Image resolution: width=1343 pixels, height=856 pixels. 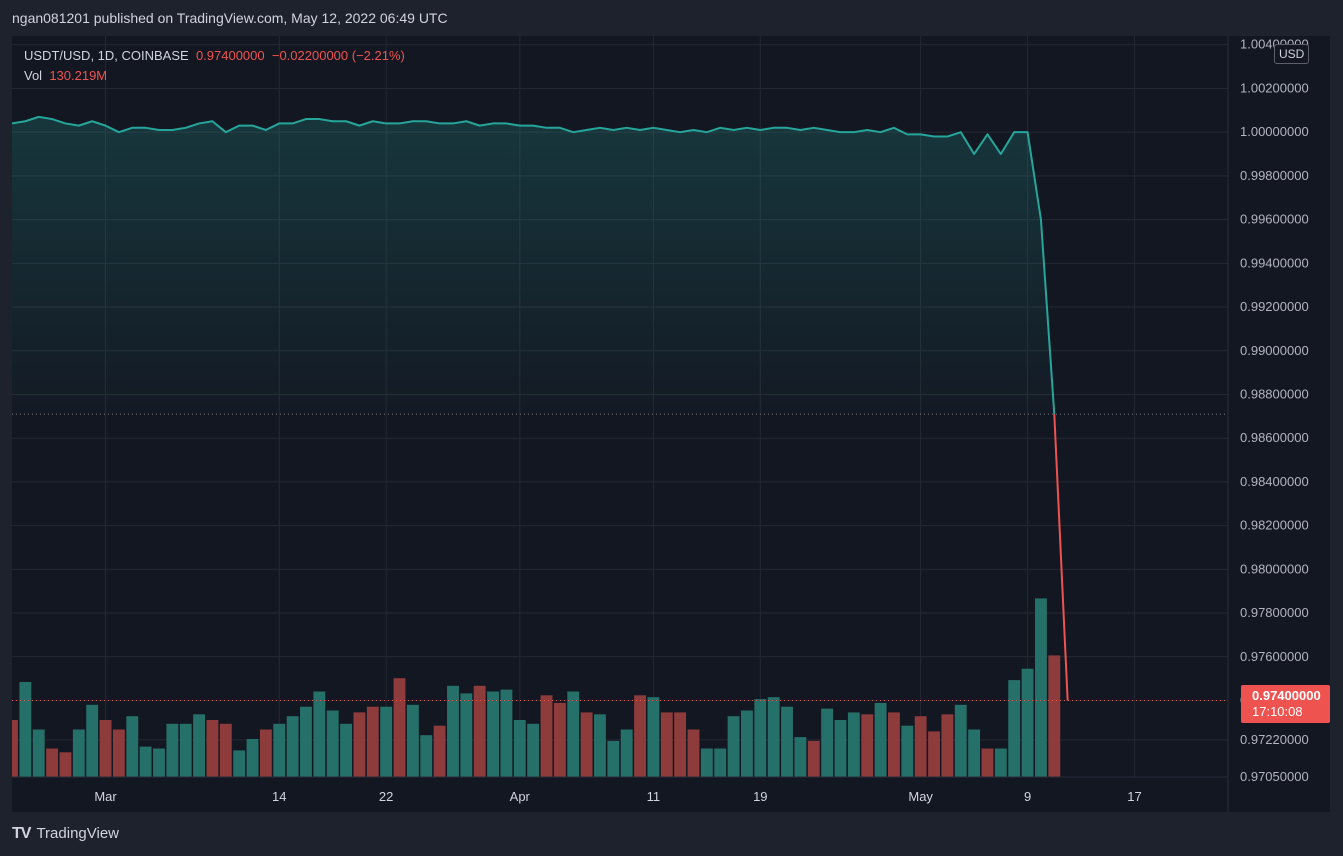 What do you see at coordinates (21, 833) in the screenshot?
I see `tv-logo-icon: TV` at bounding box center [21, 833].